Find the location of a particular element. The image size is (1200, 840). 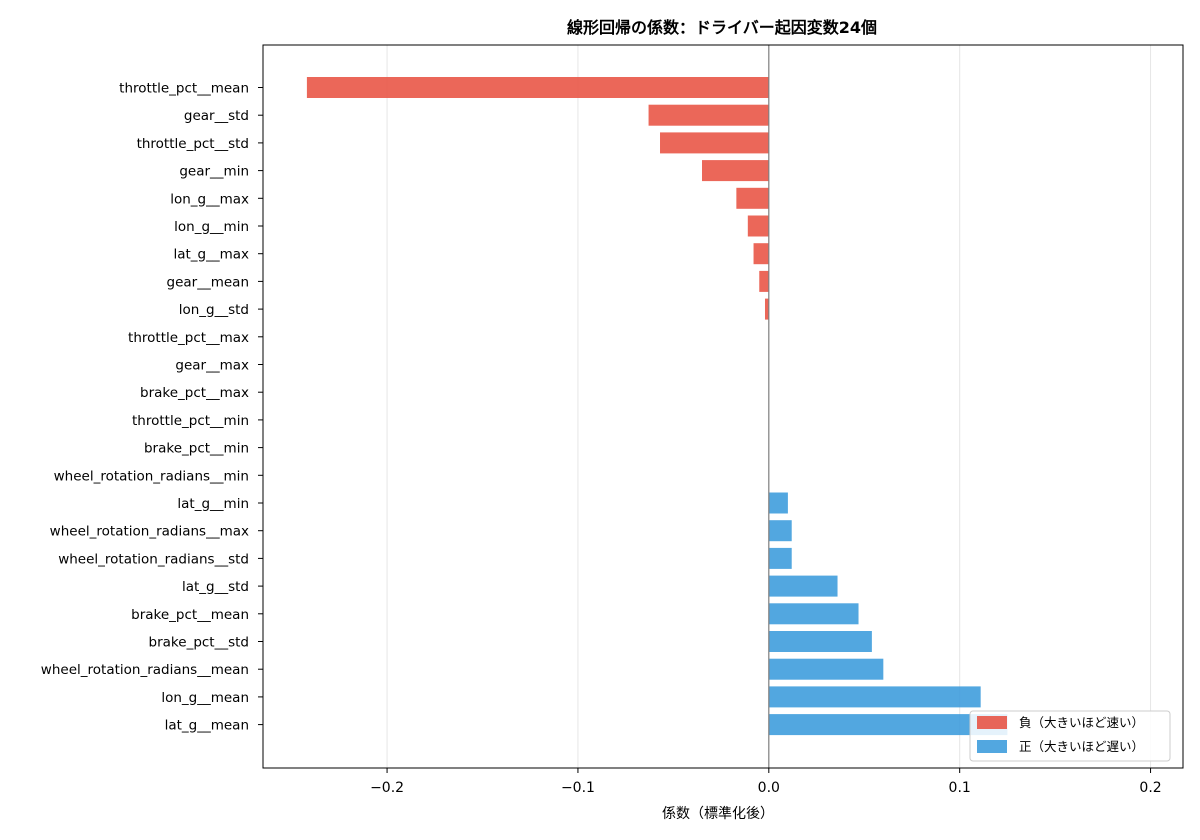

bar-lat-g-std is located at coordinates (803, 586).